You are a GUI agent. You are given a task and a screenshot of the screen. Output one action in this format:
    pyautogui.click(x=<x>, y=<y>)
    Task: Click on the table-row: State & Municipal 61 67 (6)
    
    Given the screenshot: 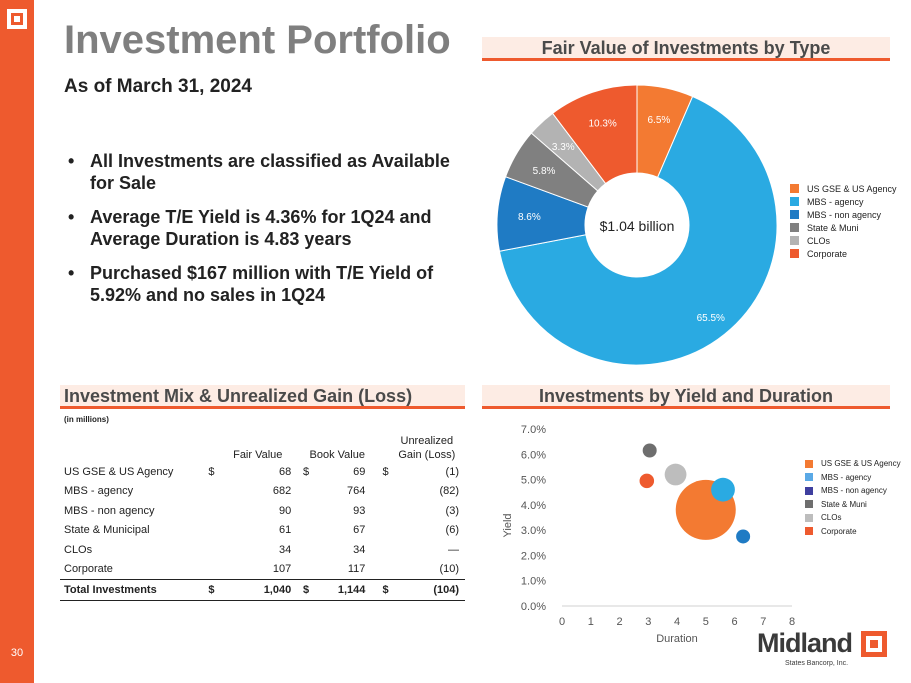 What is the action you would take?
    pyautogui.click(x=262, y=531)
    